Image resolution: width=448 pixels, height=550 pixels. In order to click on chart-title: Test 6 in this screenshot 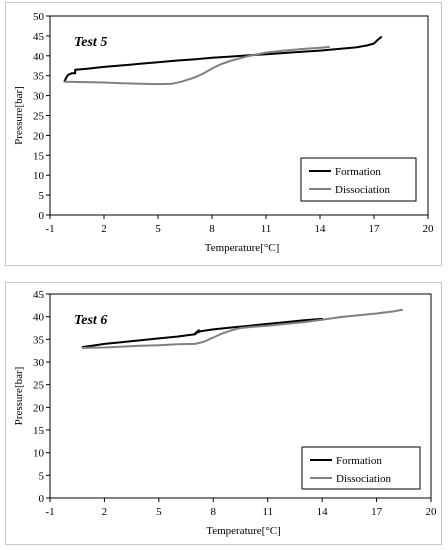, I will do `click(90, 320)`.